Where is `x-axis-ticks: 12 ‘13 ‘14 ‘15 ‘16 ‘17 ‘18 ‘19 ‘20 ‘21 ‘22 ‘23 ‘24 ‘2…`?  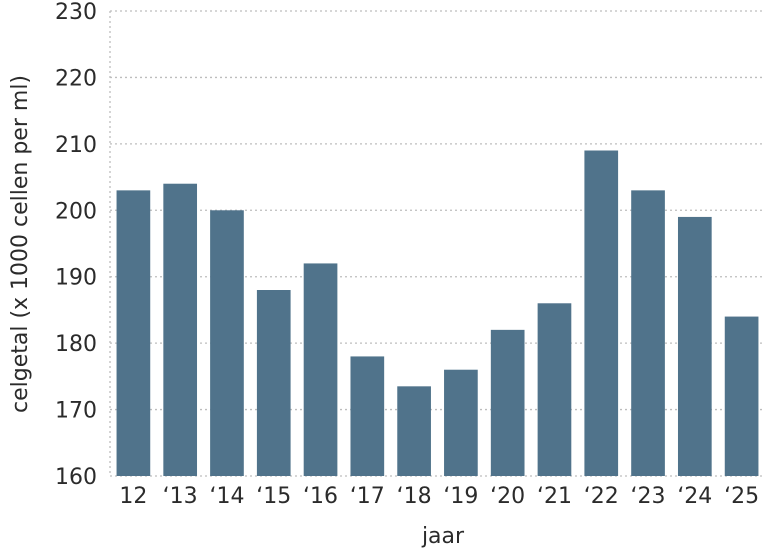
x-axis-ticks: 12 ‘13 ‘14 ‘15 ‘16 ‘17 ‘18 ‘19 ‘20 ‘21 ‘22 ‘23 ‘24 ‘2… is located at coordinates (439, 496).